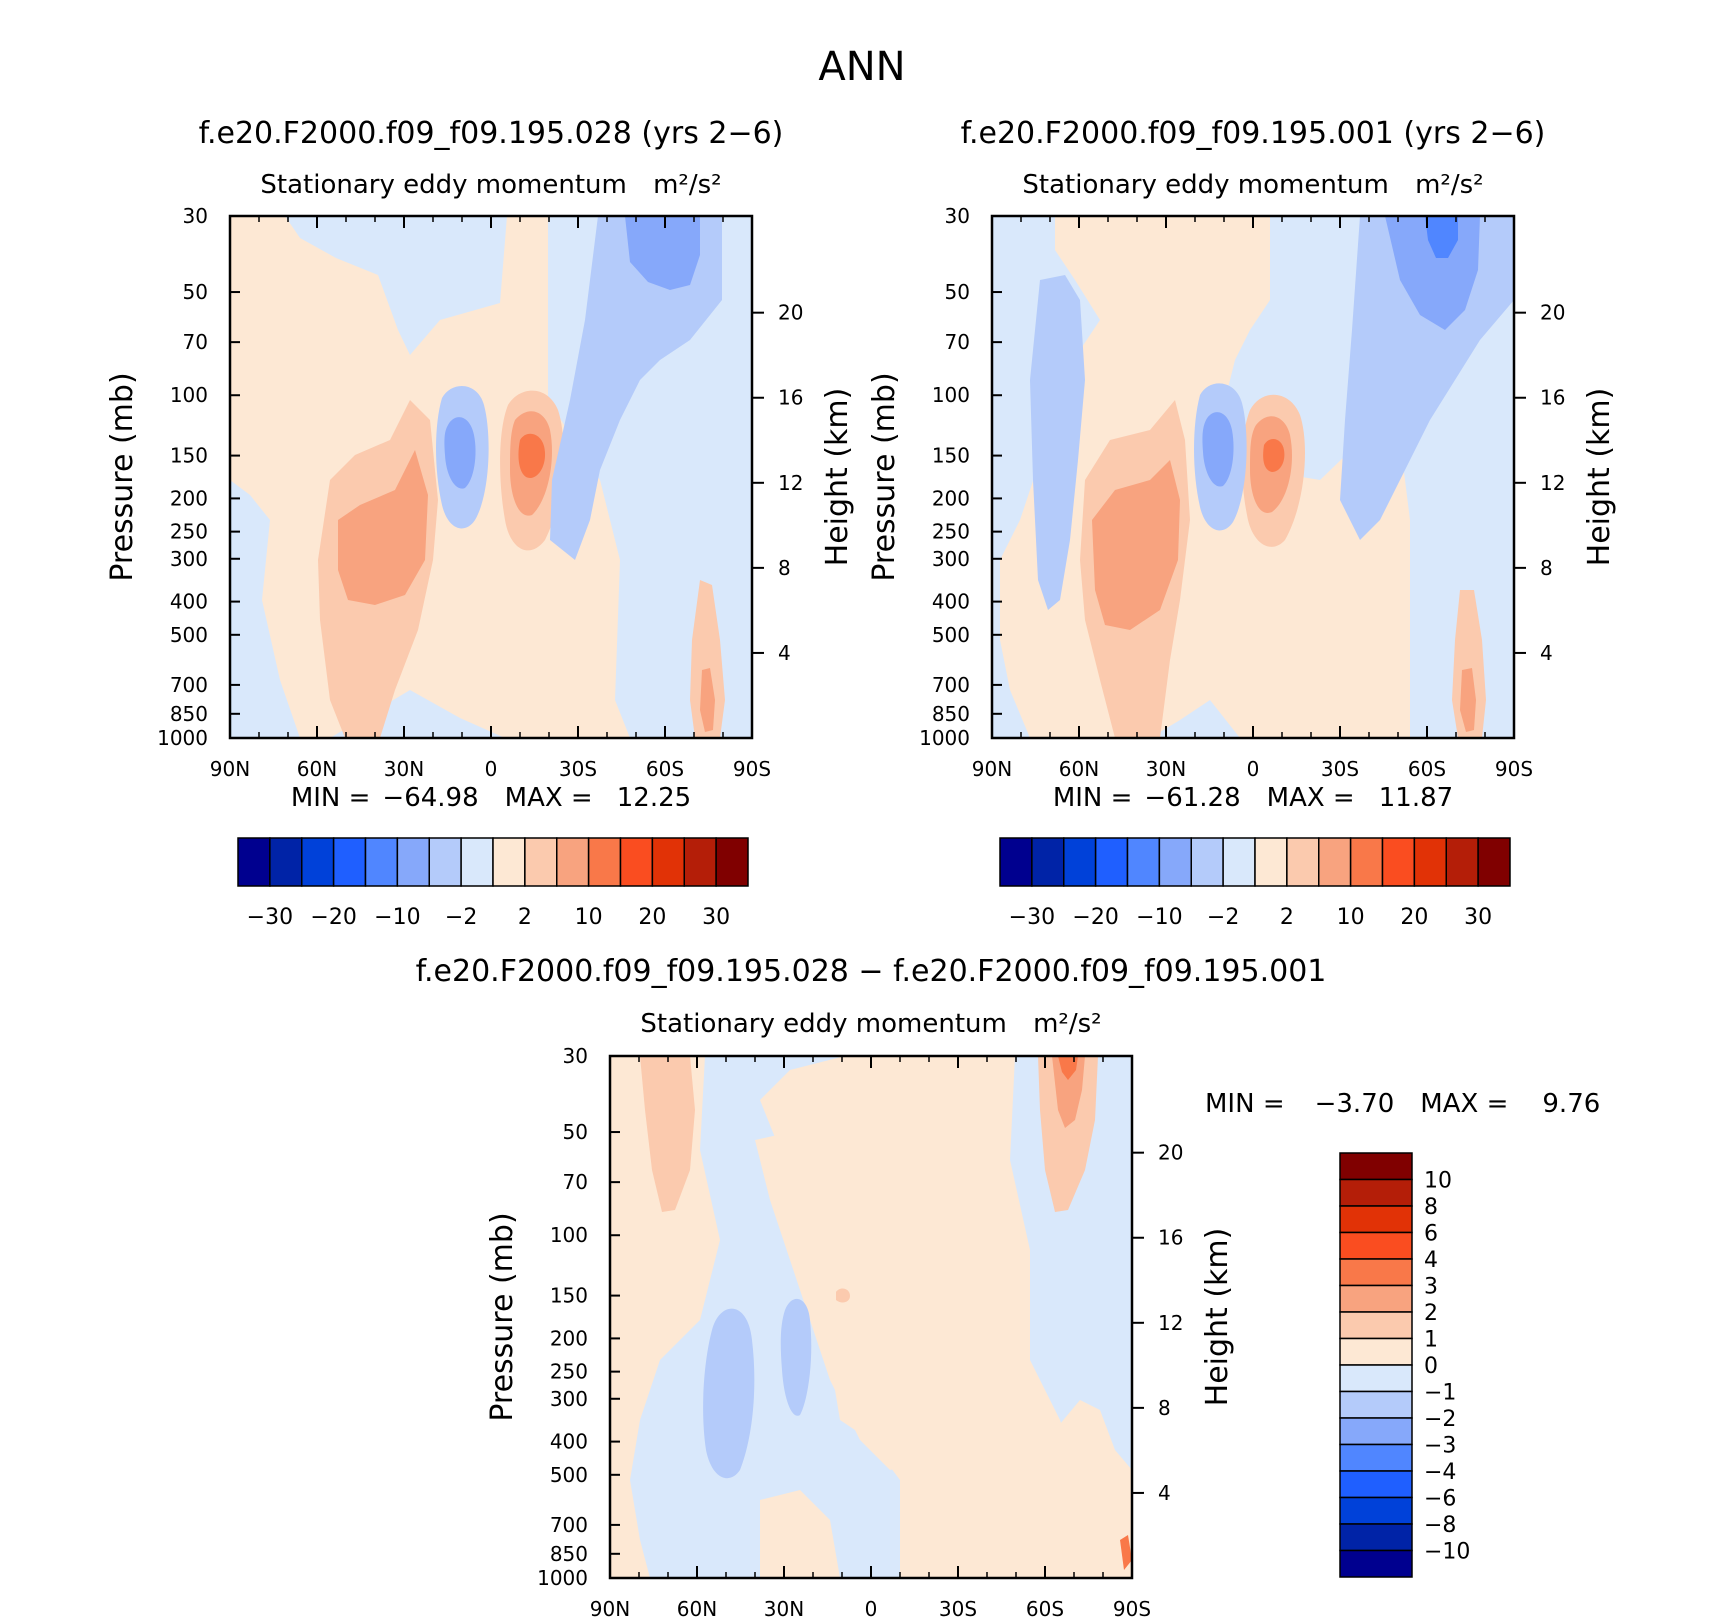 This screenshot has height=1617, width=1710. What do you see at coordinates (784, 653) in the screenshot?
I see `y2-tick-label-case: 4` at bounding box center [784, 653].